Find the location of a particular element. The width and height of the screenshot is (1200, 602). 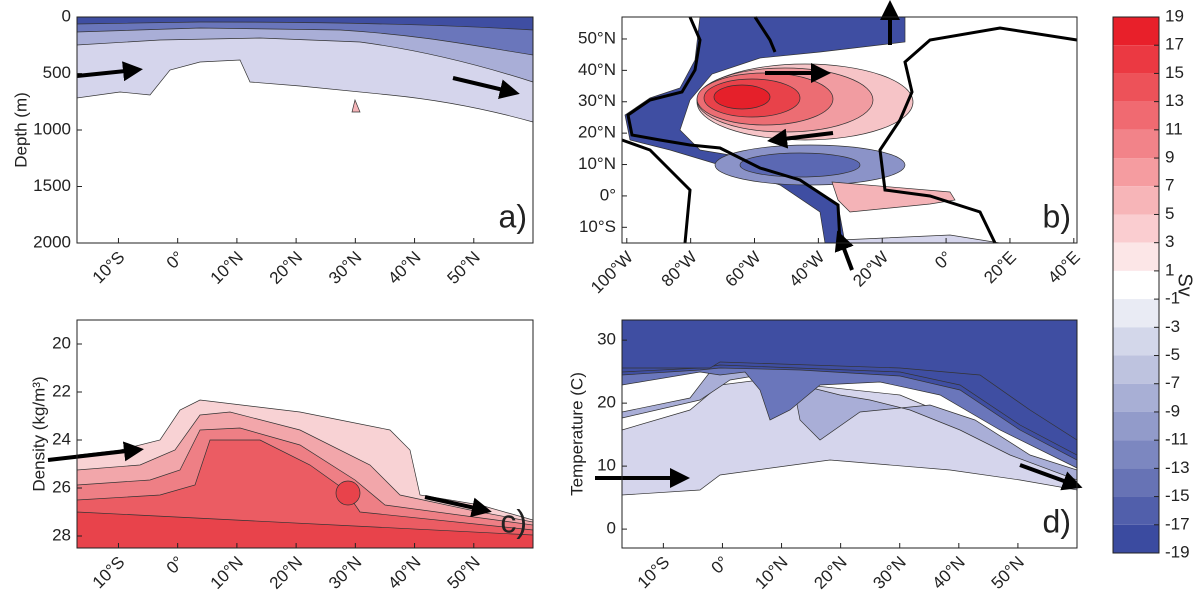

colorbar-tick-label: 1 is located at coordinates (1169, 269).